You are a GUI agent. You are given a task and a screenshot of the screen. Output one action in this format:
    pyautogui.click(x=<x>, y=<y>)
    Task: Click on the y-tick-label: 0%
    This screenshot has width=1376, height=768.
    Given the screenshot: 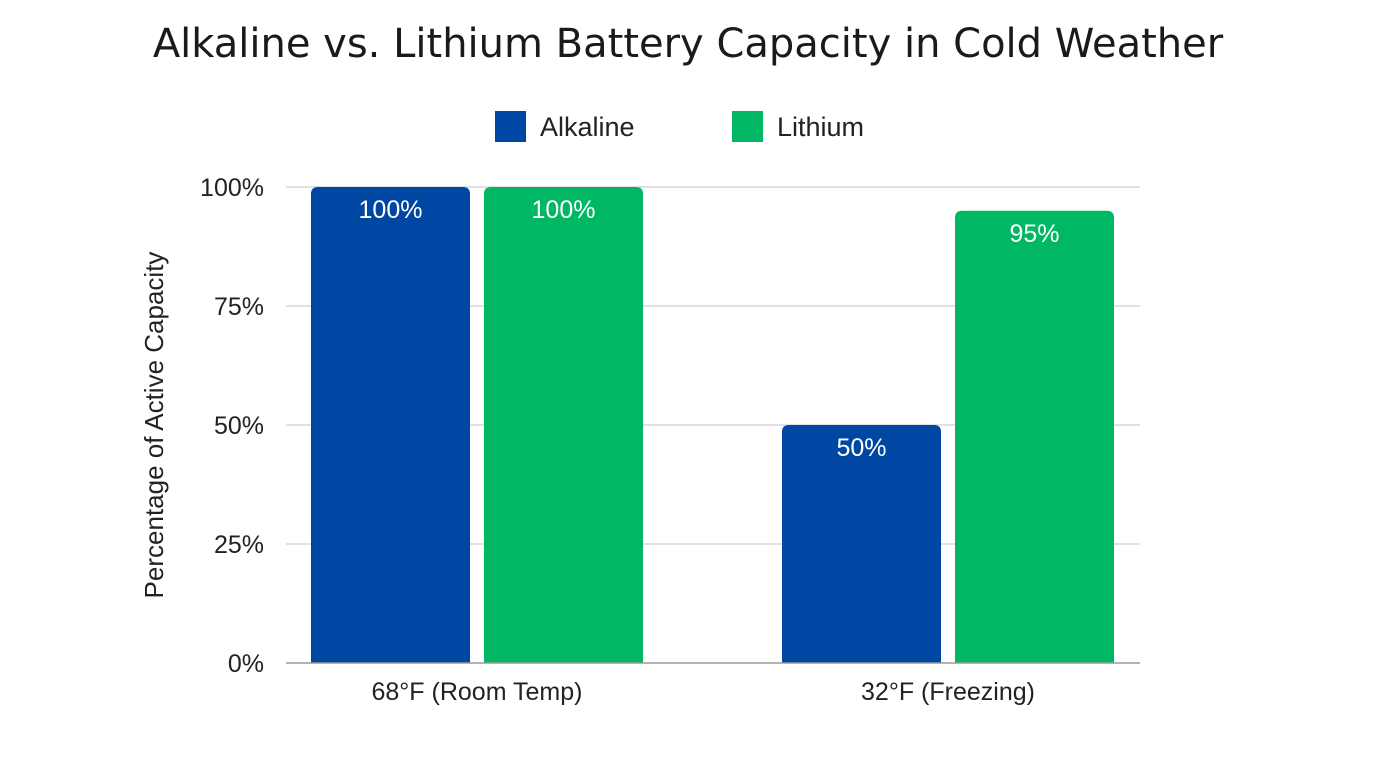 What is the action you would take?
    pyautogui.click(x=246, y=664)
    